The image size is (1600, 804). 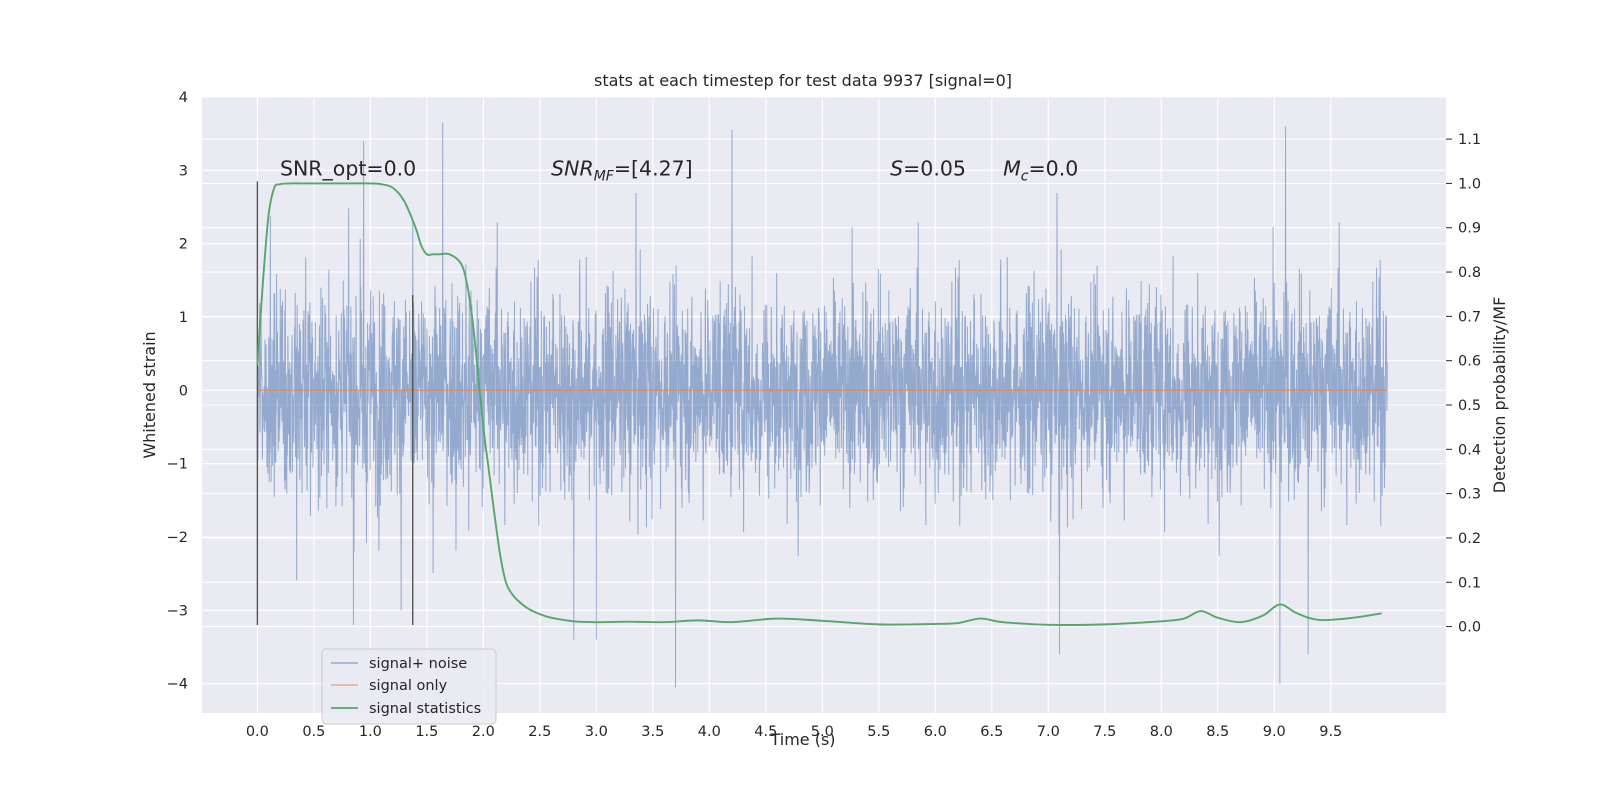 What do you see at coordinates (177, 465) in the screenshot?
I see `y-tick-label: −1` at bounding box center [177, 465].